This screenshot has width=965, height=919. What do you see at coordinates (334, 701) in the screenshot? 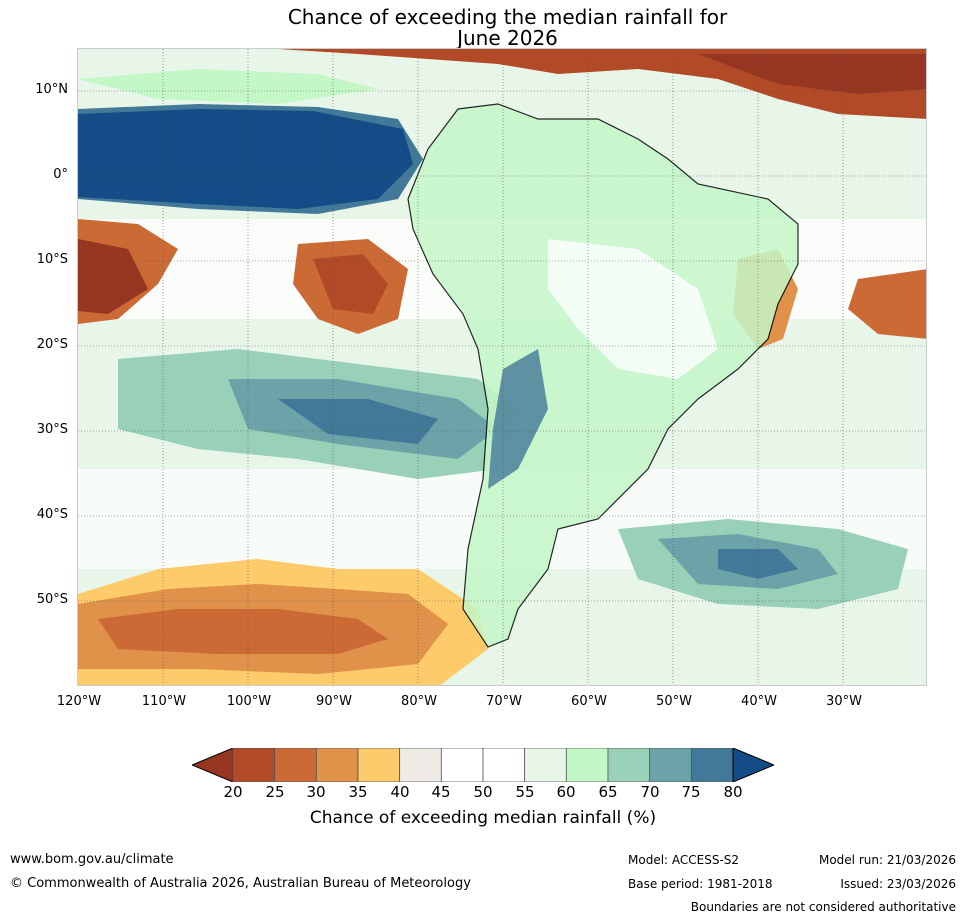
I see `lon-label-90w: 90°W` at bounding box center [334, 701].